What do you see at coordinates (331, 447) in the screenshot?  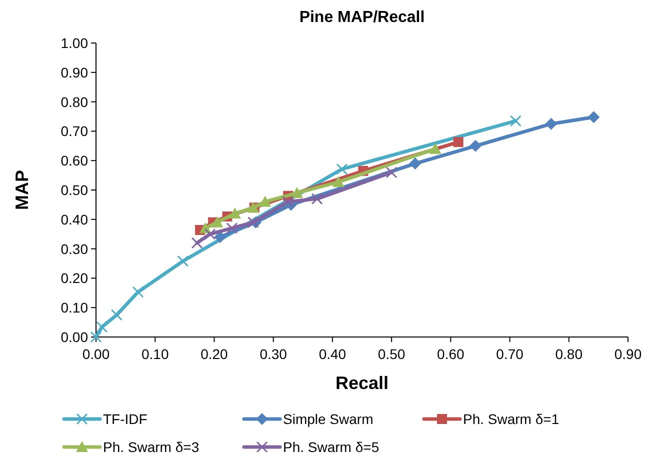 I see `legend-label: Ph. Swarm δ=5` at bounding box center [331, 447].